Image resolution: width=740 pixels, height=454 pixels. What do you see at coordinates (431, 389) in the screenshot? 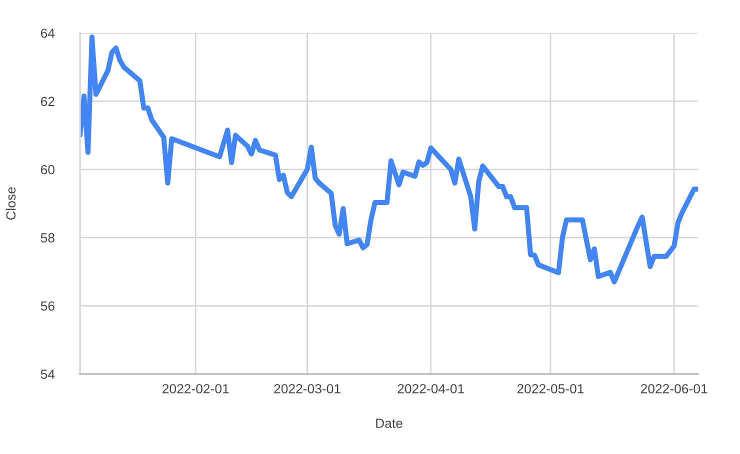
I see `x-tick-label: 2022-04-01` at bounding box center [431, 389].